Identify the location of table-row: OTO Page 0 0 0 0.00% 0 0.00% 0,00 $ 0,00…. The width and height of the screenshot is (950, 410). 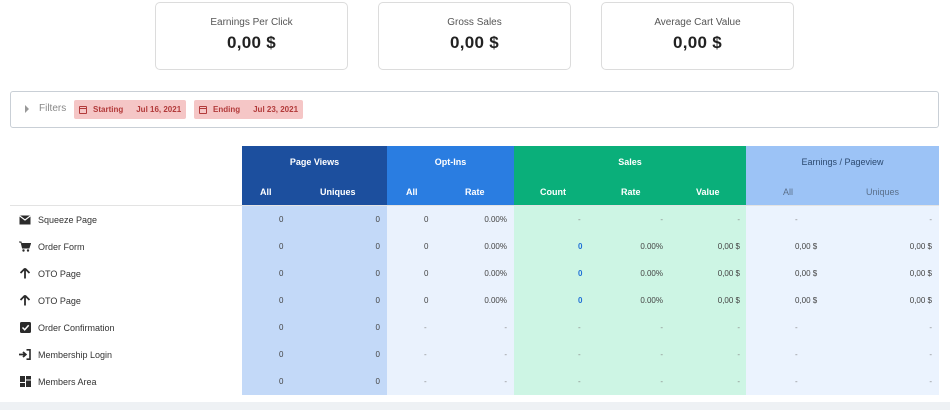
(474, 300).